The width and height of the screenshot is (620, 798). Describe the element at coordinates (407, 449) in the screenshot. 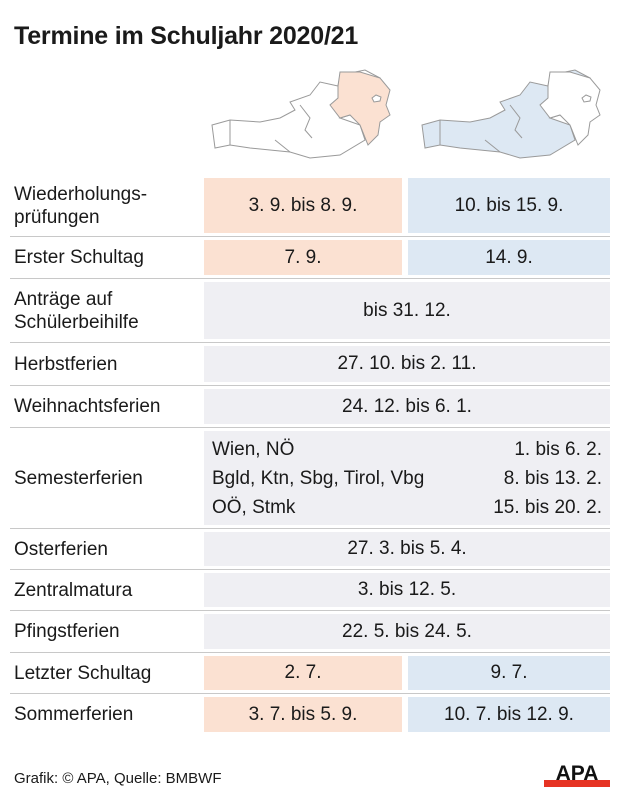

I see `semester-entry: Wien, NÖ 1. bis 6. 2.` at that location.